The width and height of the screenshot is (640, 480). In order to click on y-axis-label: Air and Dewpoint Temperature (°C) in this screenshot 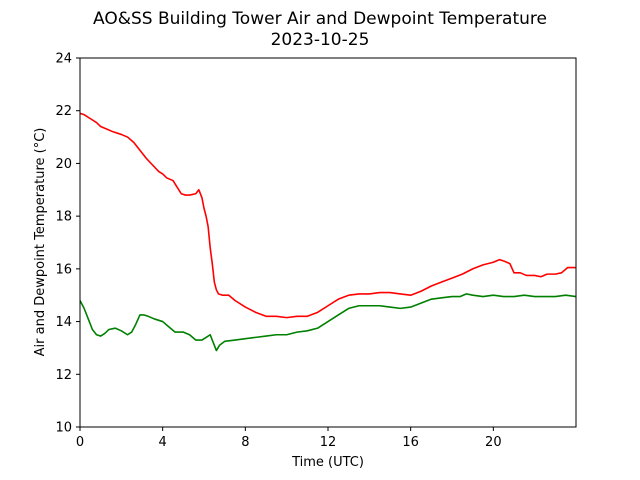, I will do `click(40, 242)`.